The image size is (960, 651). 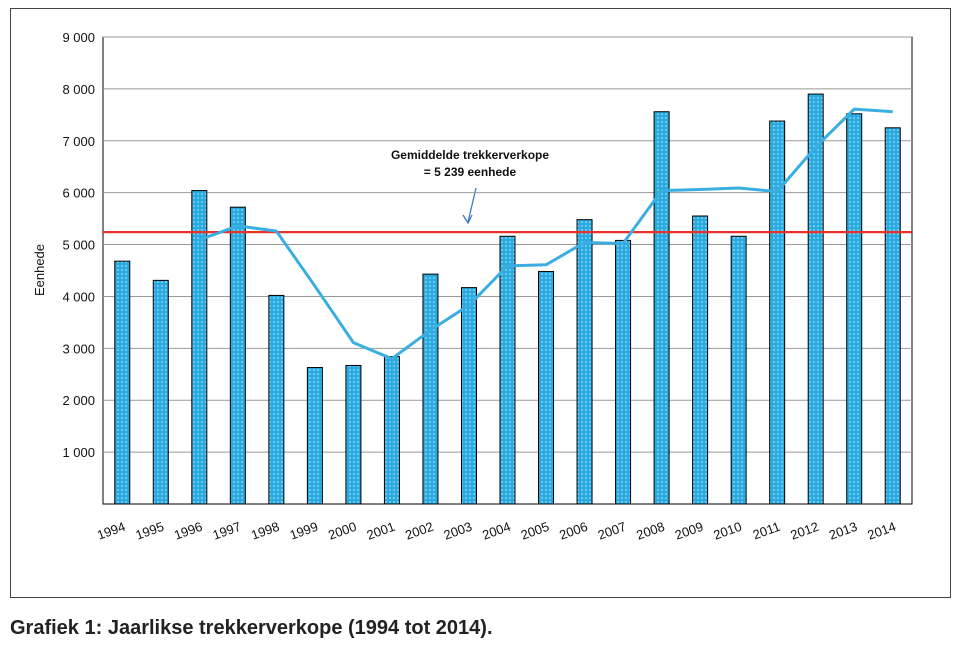 What do you see at coordinates (265, 531) in the screenshot?
I see `x-tick-label: 1998` at bounding box center [265, 531].